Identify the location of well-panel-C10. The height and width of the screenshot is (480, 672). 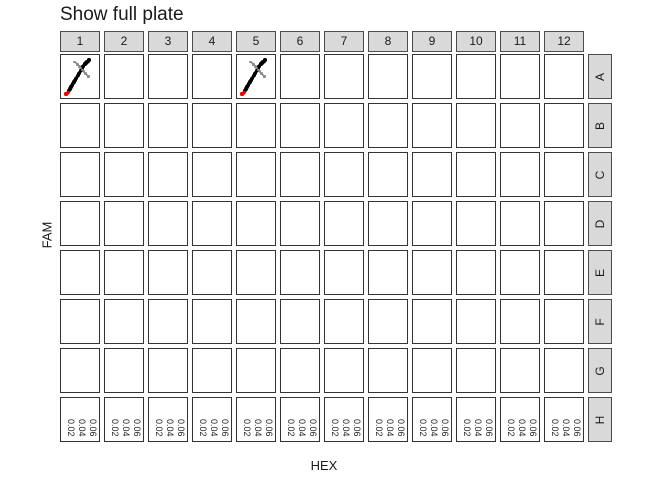
(476, 174).